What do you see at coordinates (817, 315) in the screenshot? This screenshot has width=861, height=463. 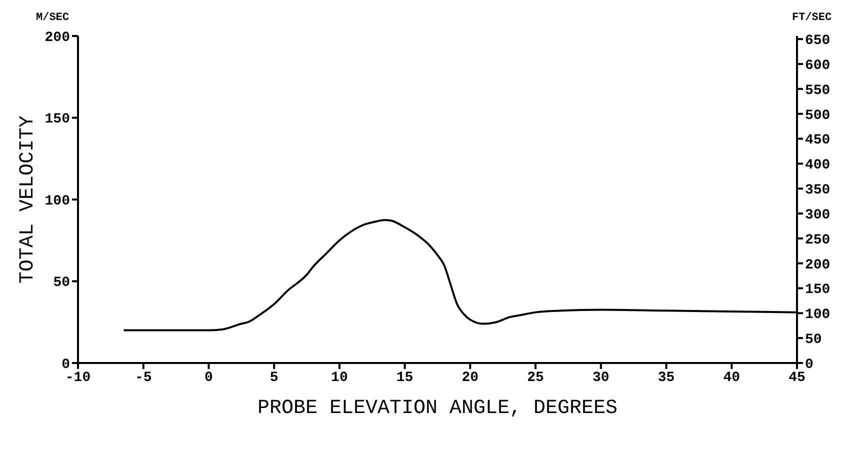 I see `y2-tick-label: 100` at bounding box center [817, 315].